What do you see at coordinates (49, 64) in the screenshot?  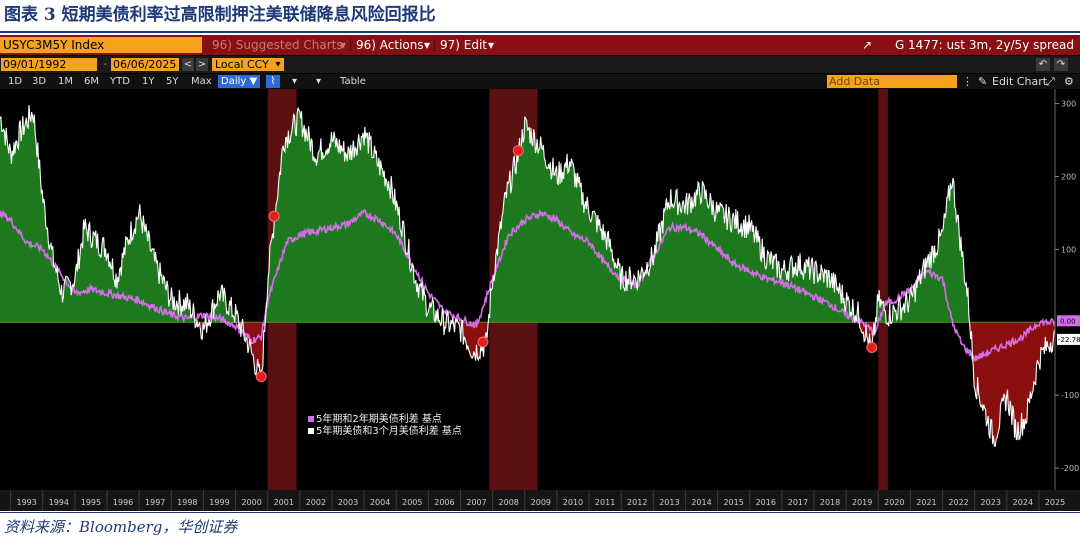 I see `start-date-field: 09/01/1992` at bounding box center [49, 64].